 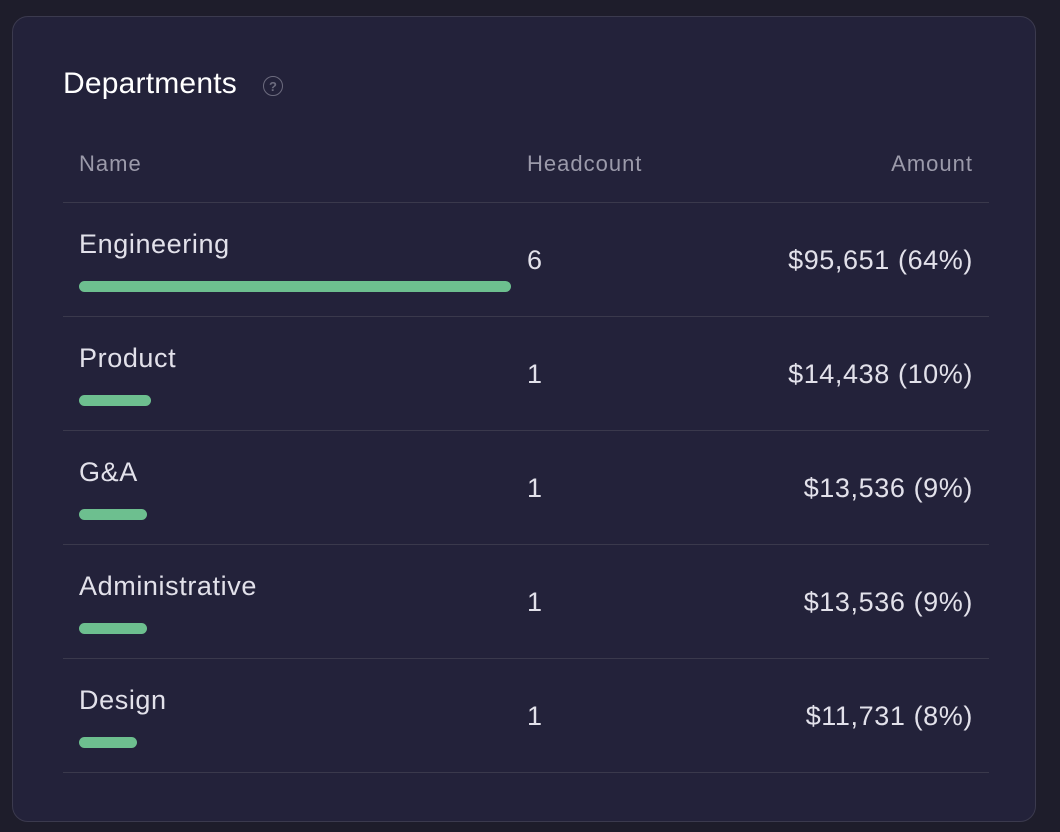 I want to click on headcount-value: 6, so click(x=535, y=260).